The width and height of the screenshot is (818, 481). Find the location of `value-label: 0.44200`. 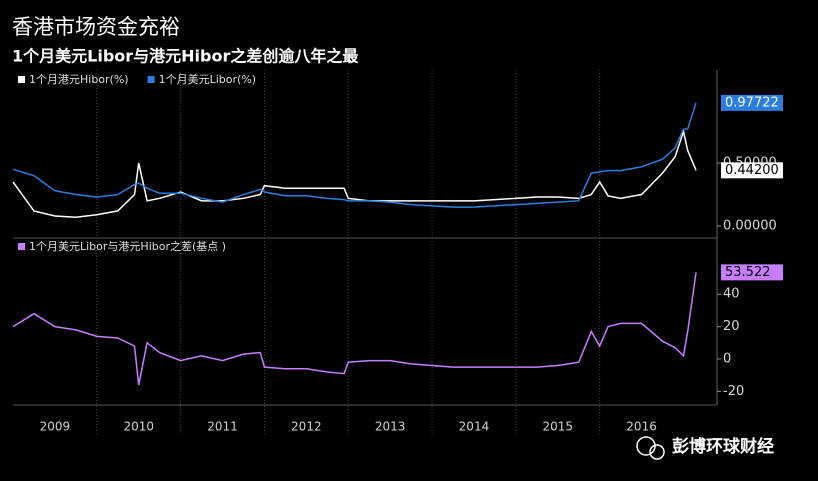

value-label: 0.44200 is located at coordinates (752, 170).